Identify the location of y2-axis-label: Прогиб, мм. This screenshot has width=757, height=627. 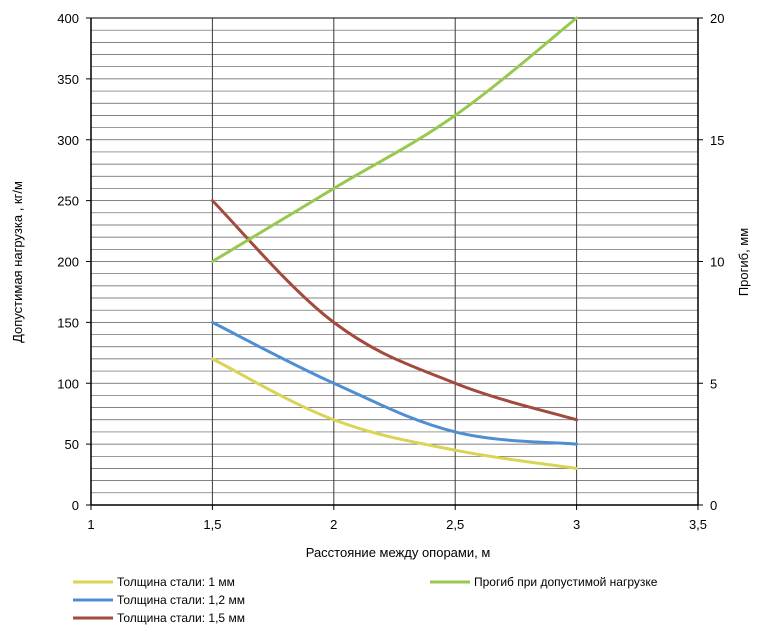
(743, 262).